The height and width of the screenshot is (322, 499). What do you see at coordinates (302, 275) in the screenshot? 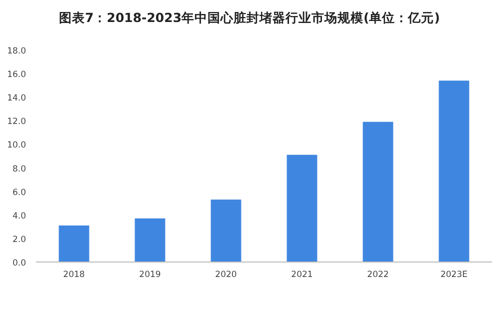
I see `x-tick-label: 2021` at bounding box center [302, 275].